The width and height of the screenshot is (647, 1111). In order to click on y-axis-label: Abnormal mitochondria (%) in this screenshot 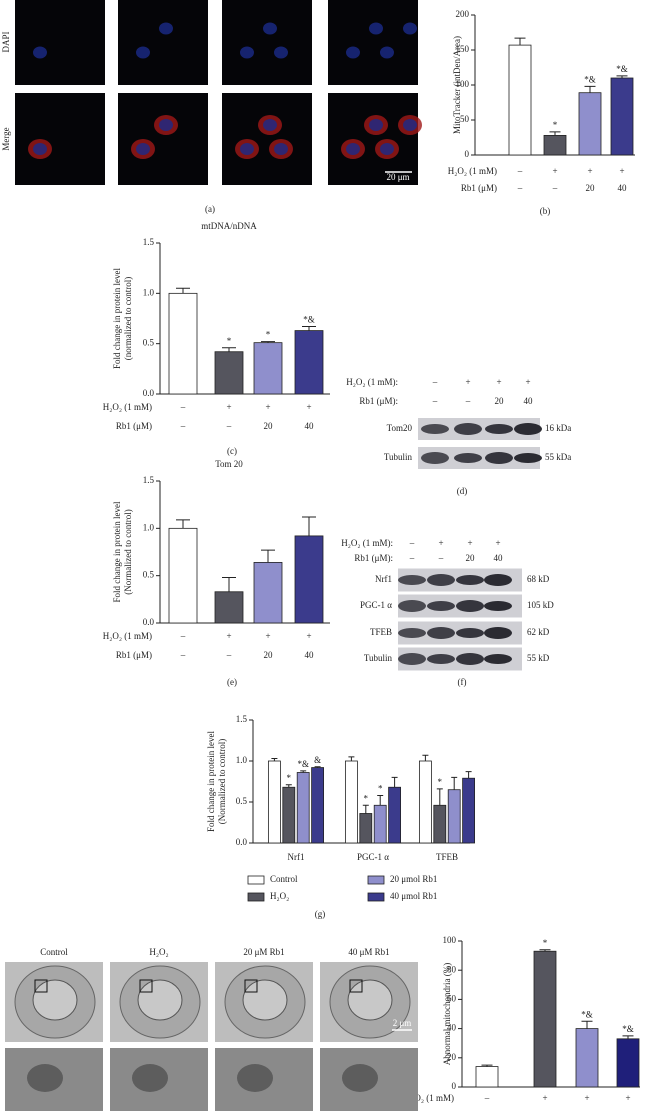, I will do `click(447, 1014)`.